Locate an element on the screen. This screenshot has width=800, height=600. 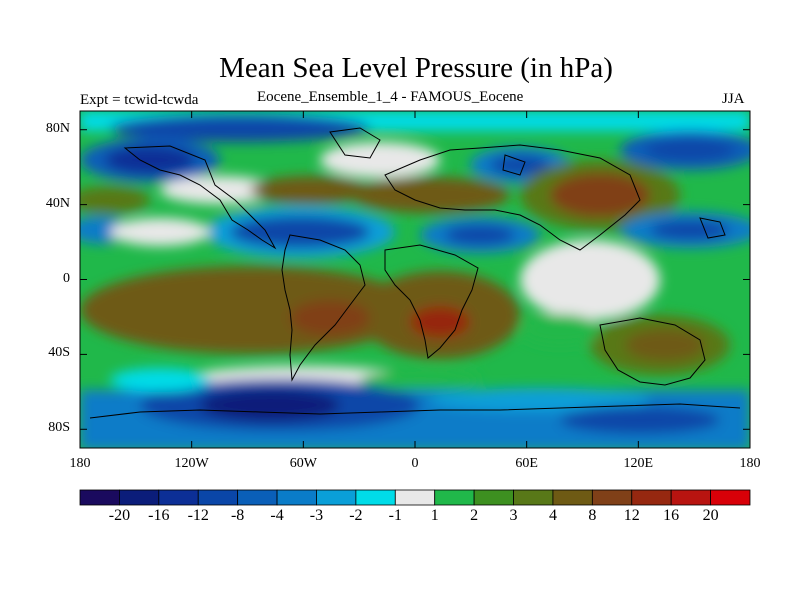
lon-tick-label: 60W is located at coordinates (303, 463).